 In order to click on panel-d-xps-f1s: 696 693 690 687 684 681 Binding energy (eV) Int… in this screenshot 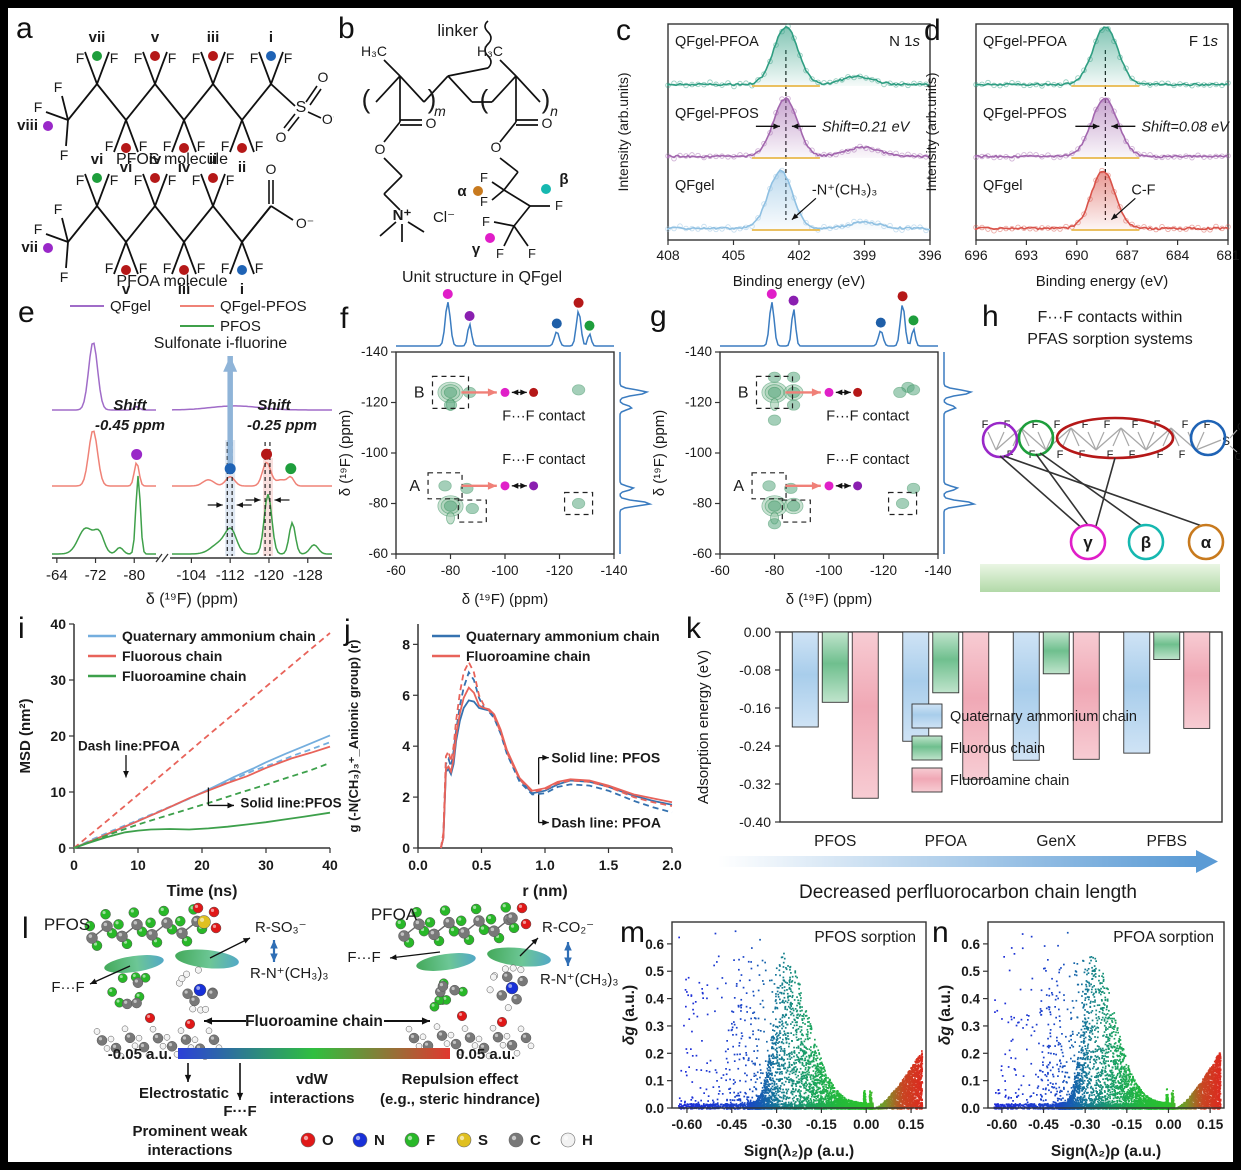, I will do `click(1081, 156)`.